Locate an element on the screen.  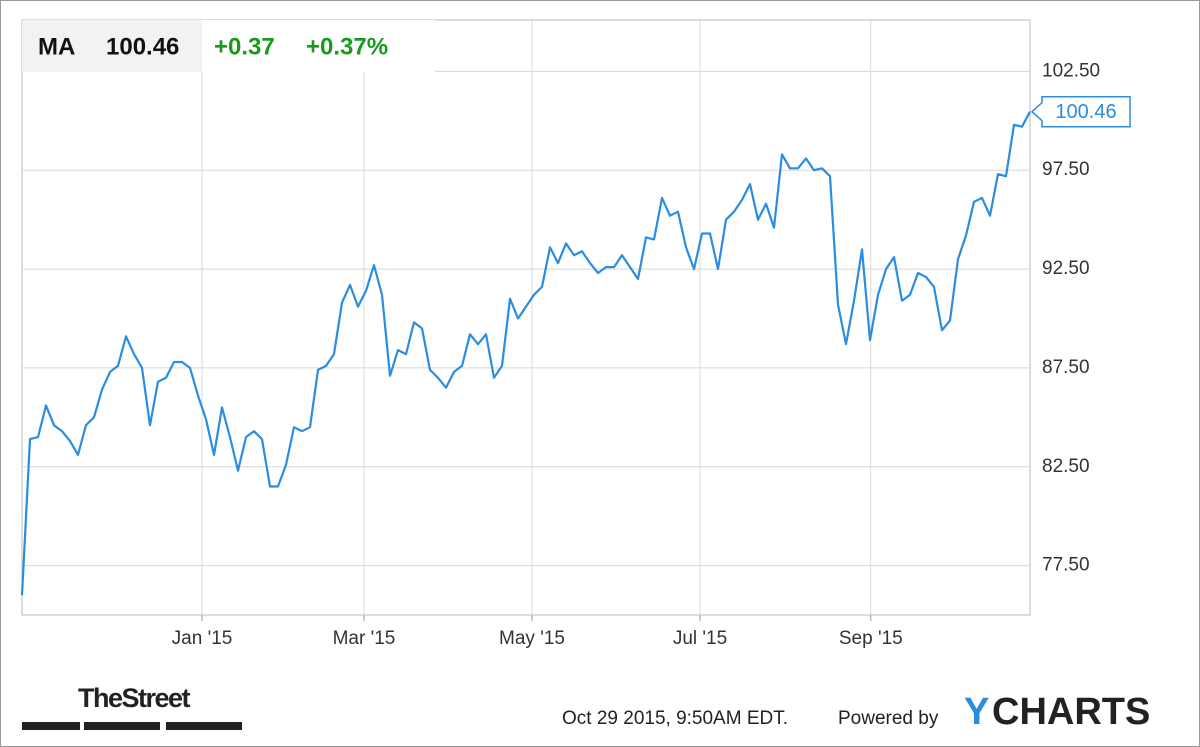
brand-initial: Y is located at coordinates (976, 712).